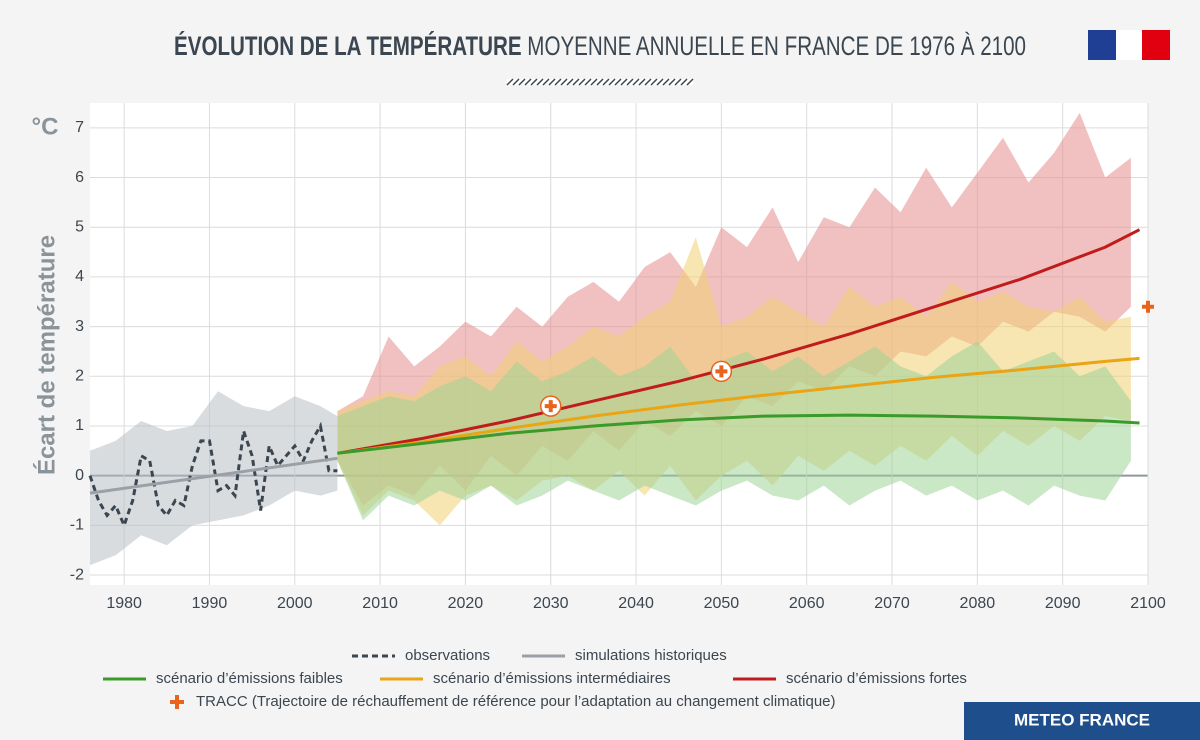 The height and width of the screenshot is (740, 1200). Describe the element at coordinates (551, 603) in the screenshot. I see `x-tick-label: 2030` at that location.